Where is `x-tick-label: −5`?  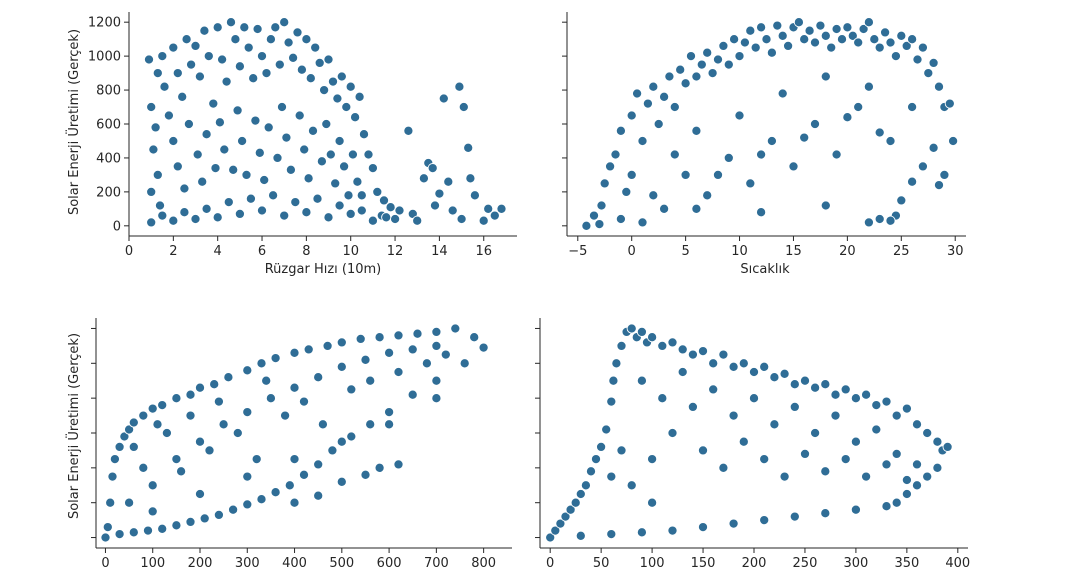
x-tick-label: −5 is located at coordinates (577, 251).